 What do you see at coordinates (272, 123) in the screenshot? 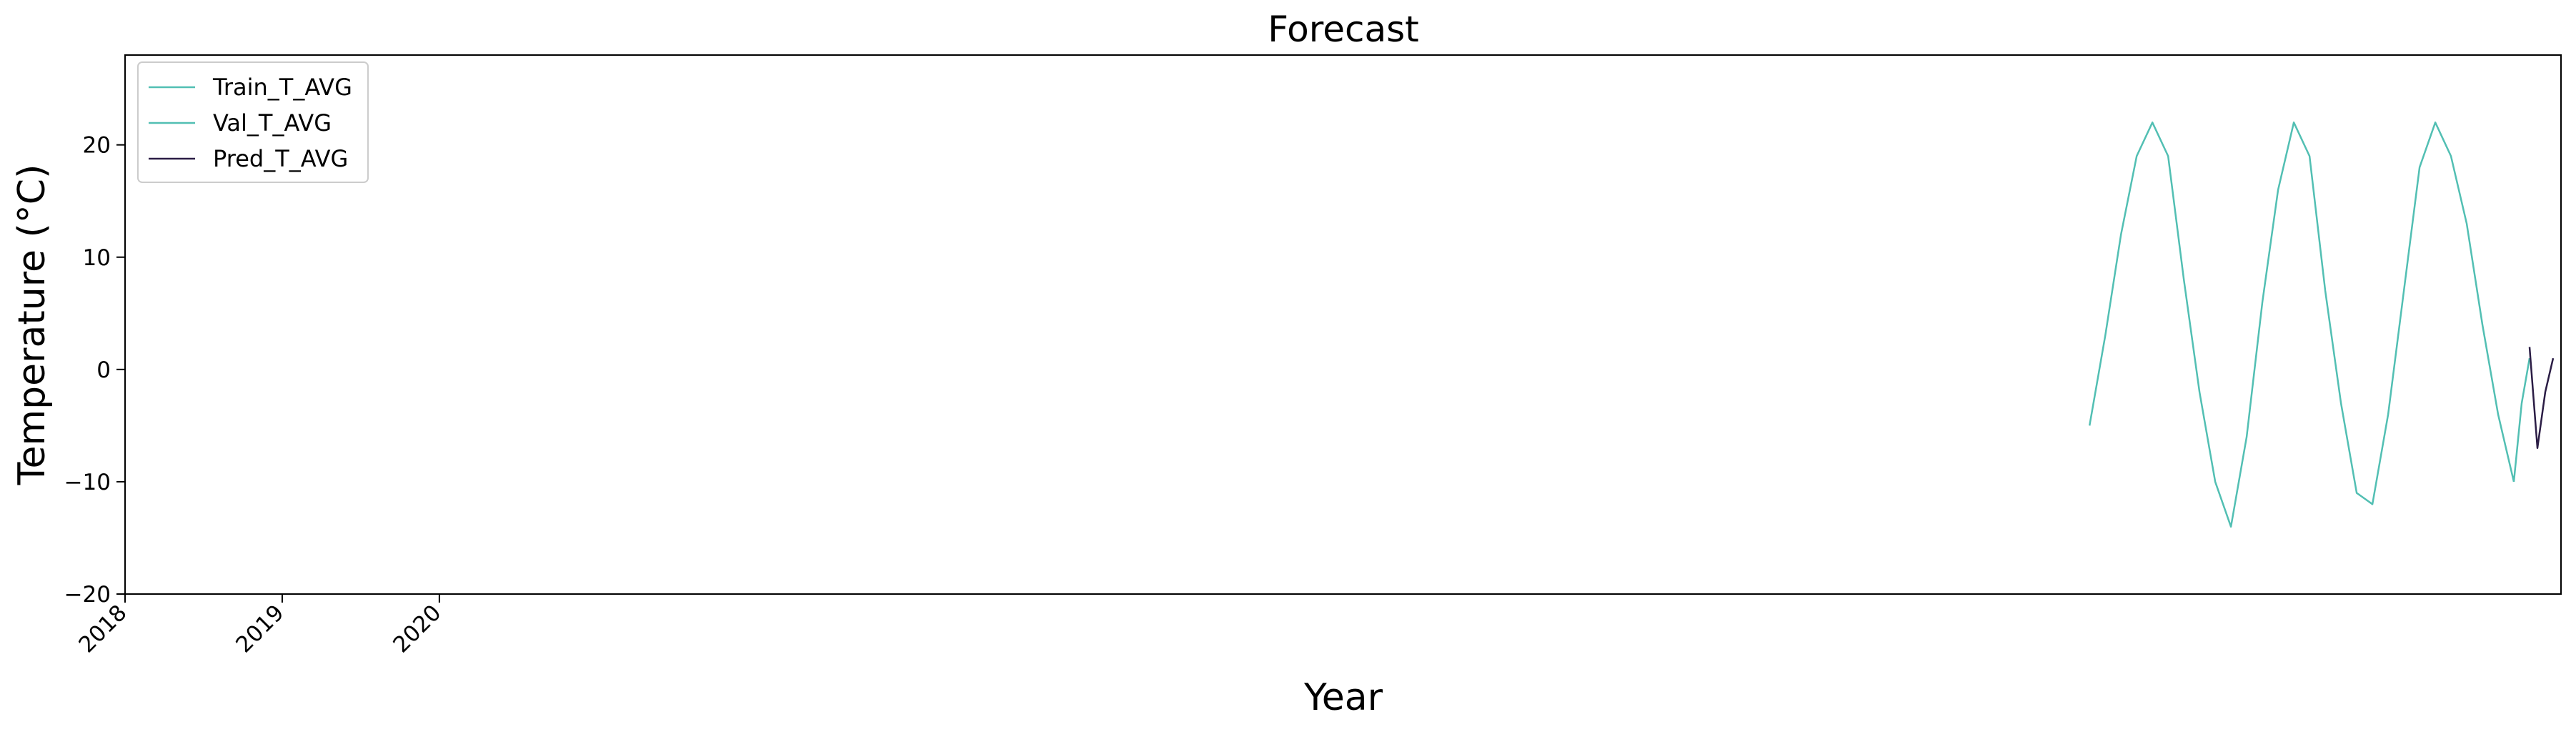
I see `legend-label-val: Val_T_AVG` at bounding box center [272, 123].